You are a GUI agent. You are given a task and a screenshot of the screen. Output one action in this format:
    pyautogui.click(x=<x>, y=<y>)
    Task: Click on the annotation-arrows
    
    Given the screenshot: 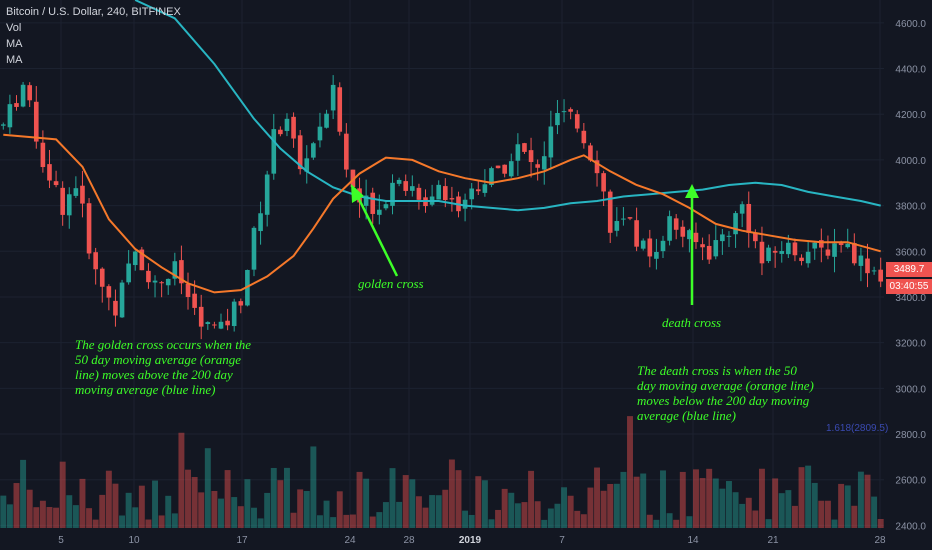 What is the action you would take?
    pyautogui.click(x=525, y=244)
    